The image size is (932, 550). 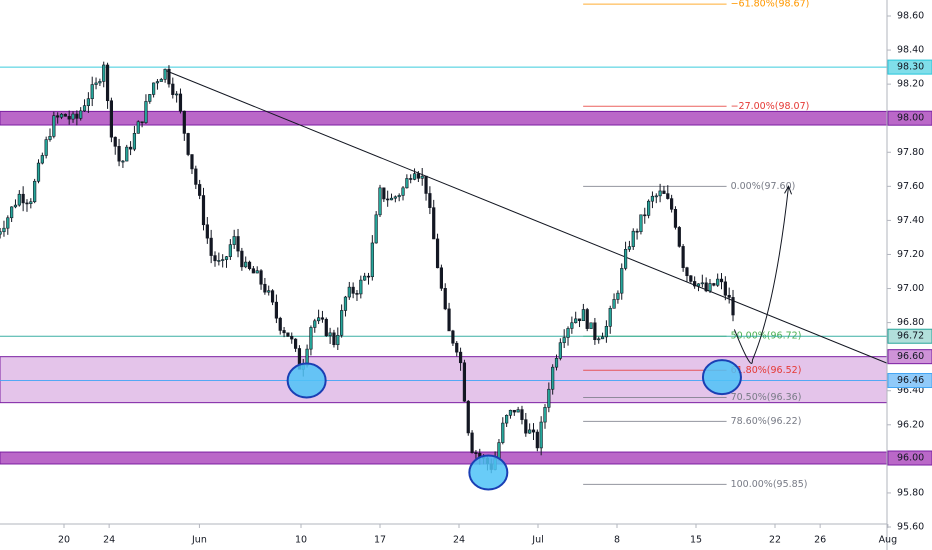 What do you see at coordinates (488, 472) in the screenshot?
I see `marker-circle` at bounding box center [488, 472].